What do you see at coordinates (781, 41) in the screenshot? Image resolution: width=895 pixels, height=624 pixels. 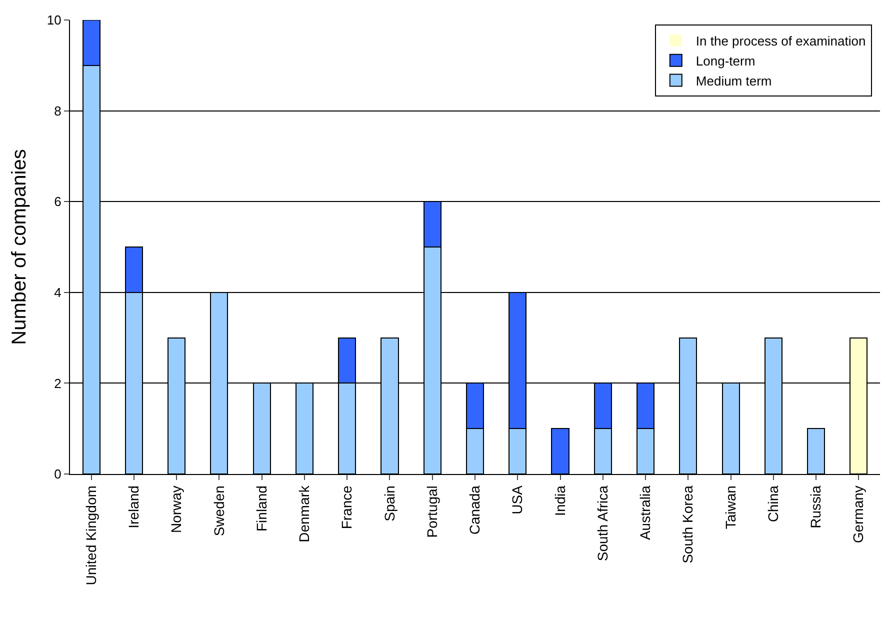 I see `legend-label: In the process of examination` at bounding box center [781, 41].